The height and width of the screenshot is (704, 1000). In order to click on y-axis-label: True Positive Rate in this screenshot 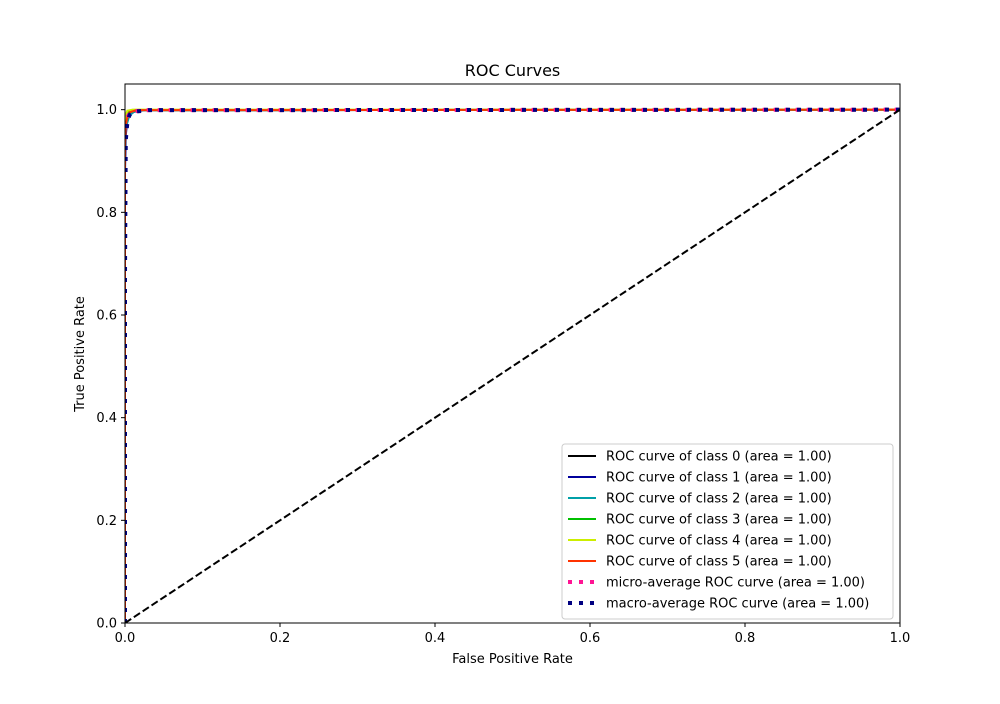, I will do `click(80, 354)`.